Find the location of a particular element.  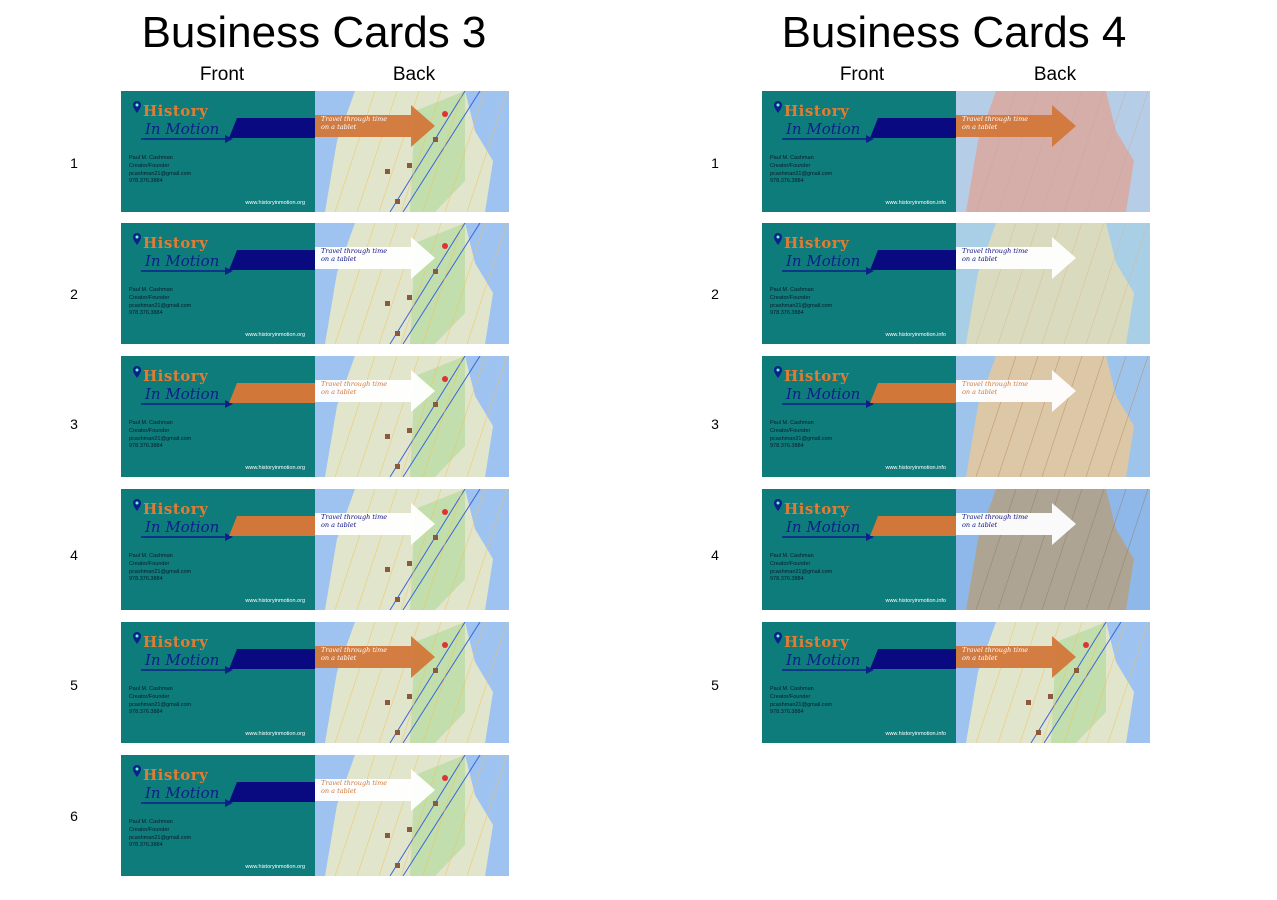

right-back-label: Back is located at coordinates (1055, 74).